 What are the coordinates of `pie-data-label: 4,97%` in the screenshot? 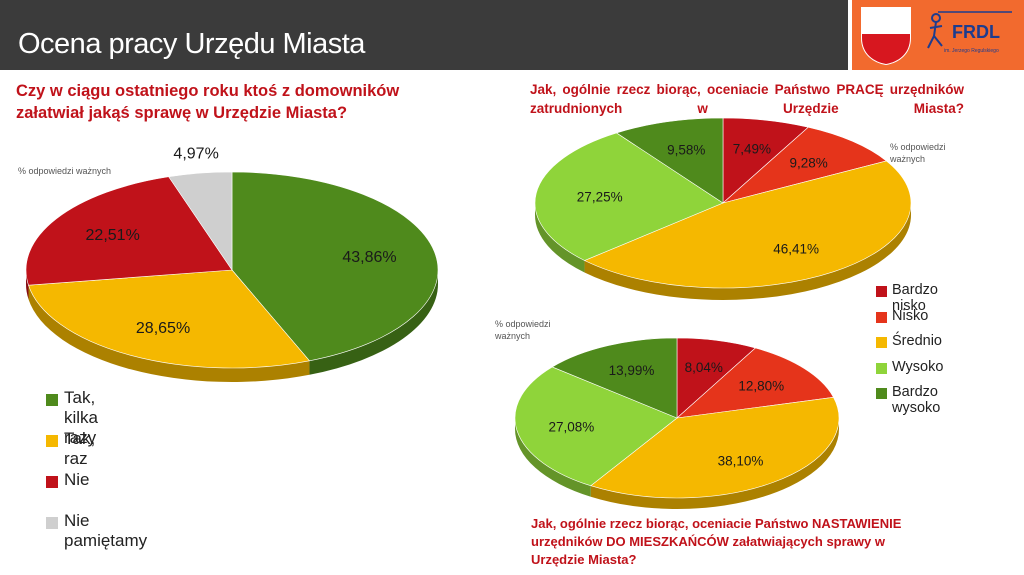 It's located at (195, 154).